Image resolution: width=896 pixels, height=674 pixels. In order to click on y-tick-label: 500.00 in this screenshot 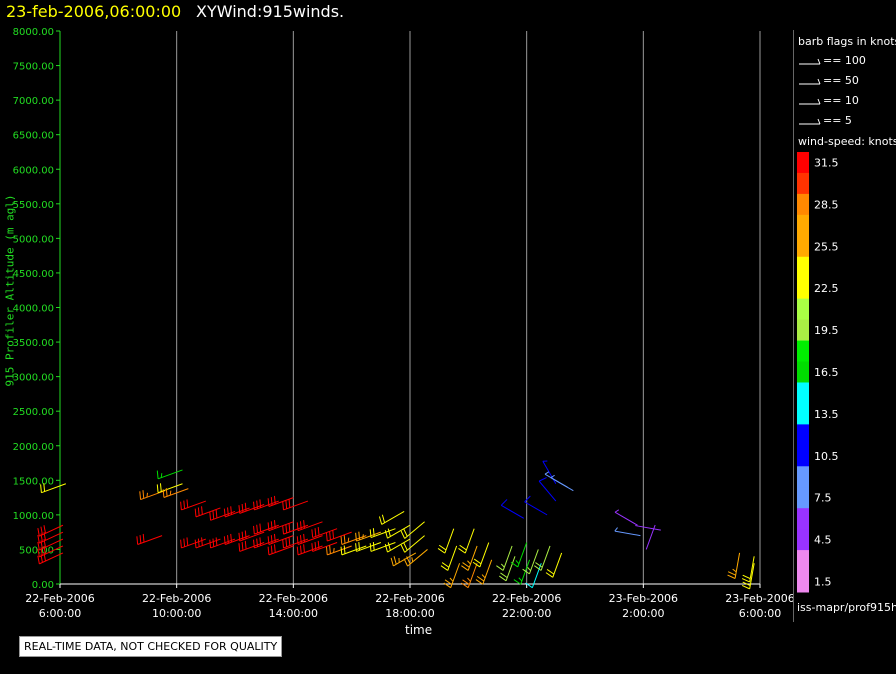, I will do `click(36, 550)`.